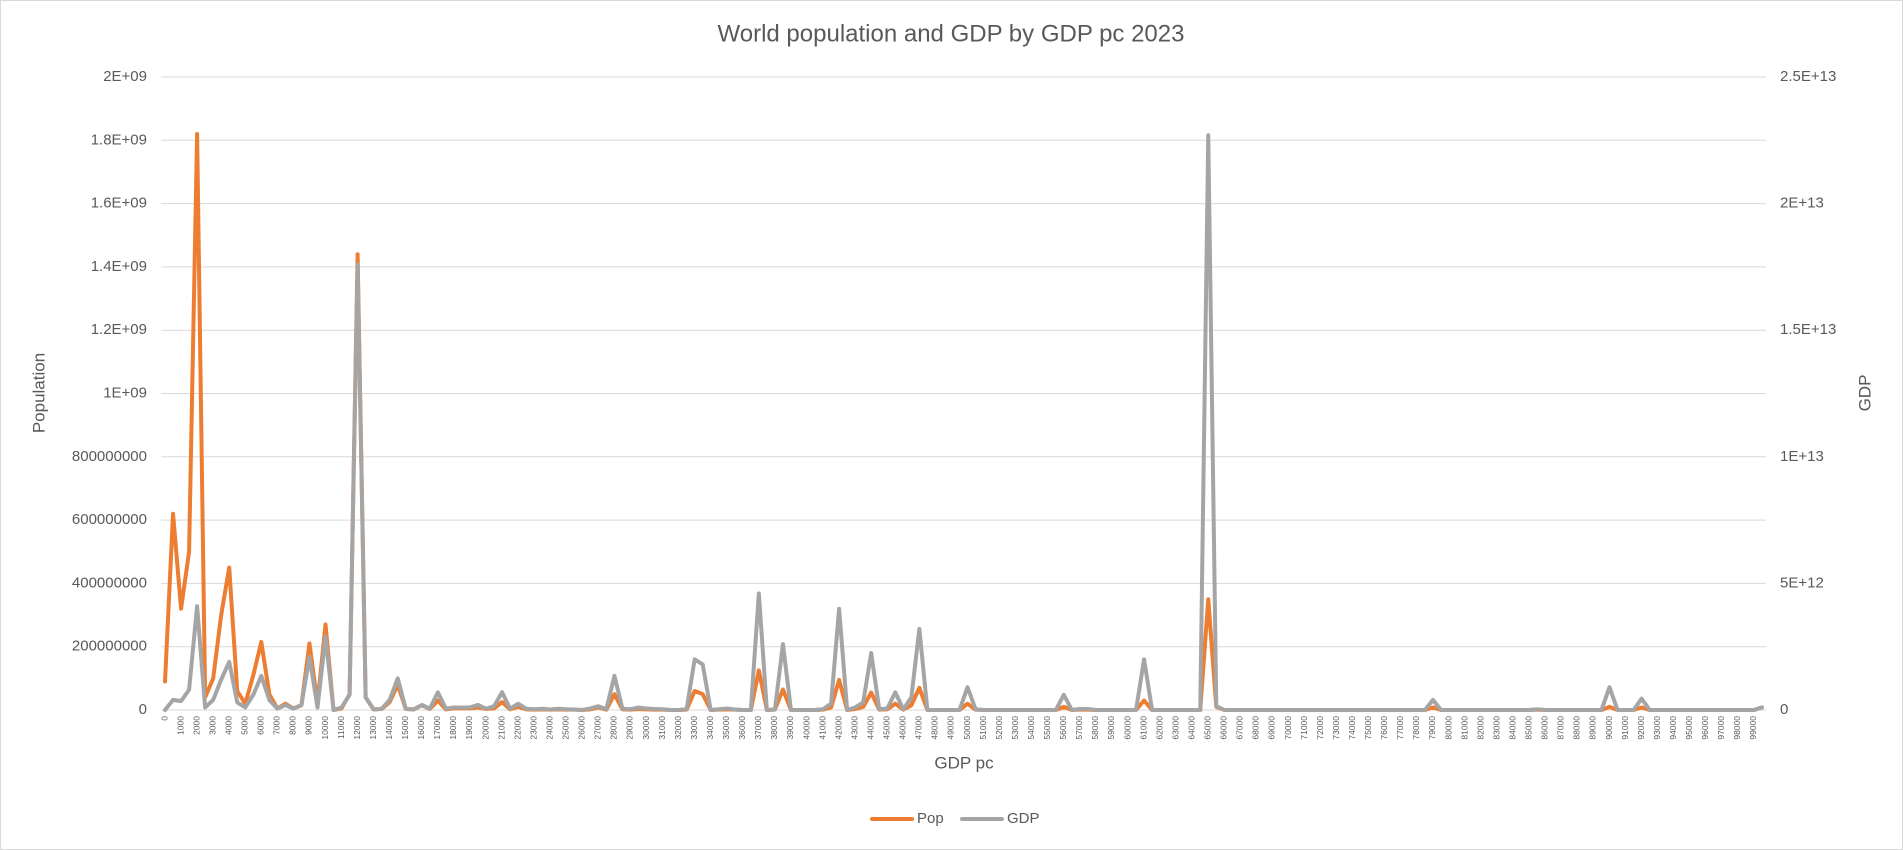  Describe the element at coordinates (1240, 728) in the screenshot. I see `x-tick-label: 67000` at that location.